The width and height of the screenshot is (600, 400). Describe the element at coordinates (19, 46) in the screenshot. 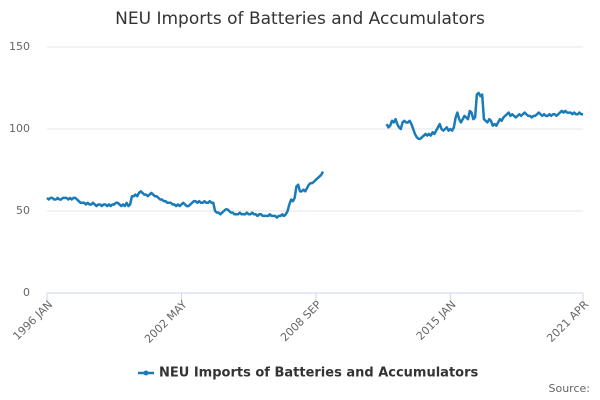

I see `y-tick-label: 150` at that location.